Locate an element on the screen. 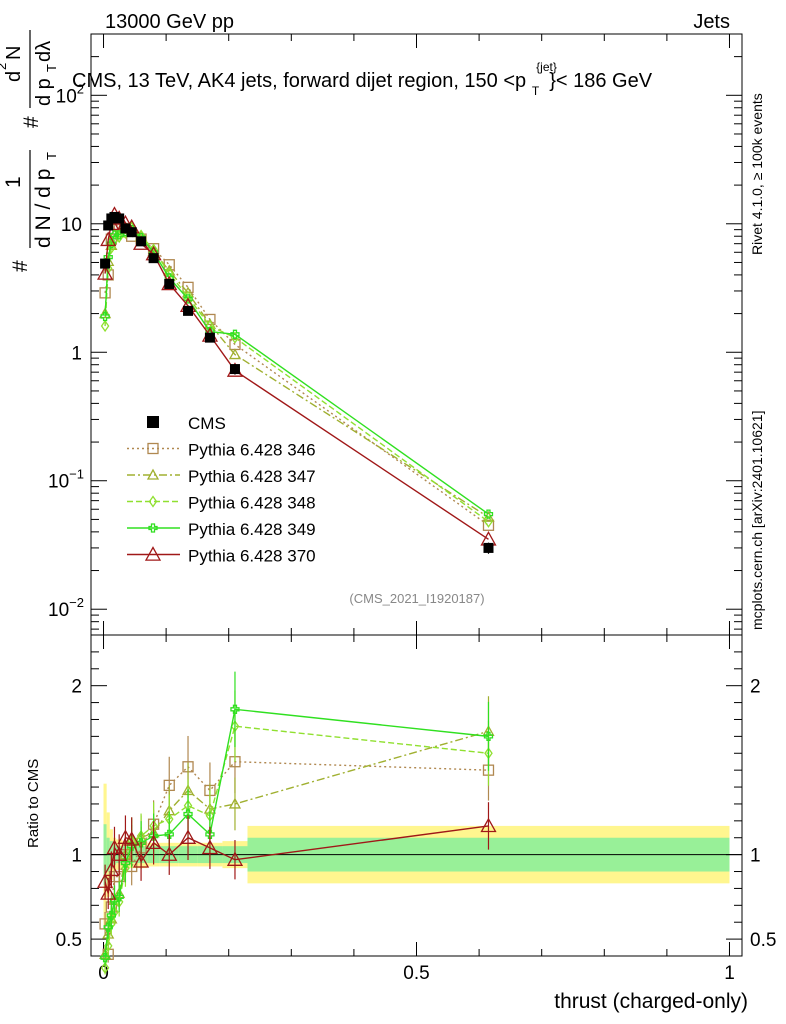 This screenshot has width=786, height=1024. analysis-id-label: (CMS_2021_I1920187) is located at coordinates (416, 598).